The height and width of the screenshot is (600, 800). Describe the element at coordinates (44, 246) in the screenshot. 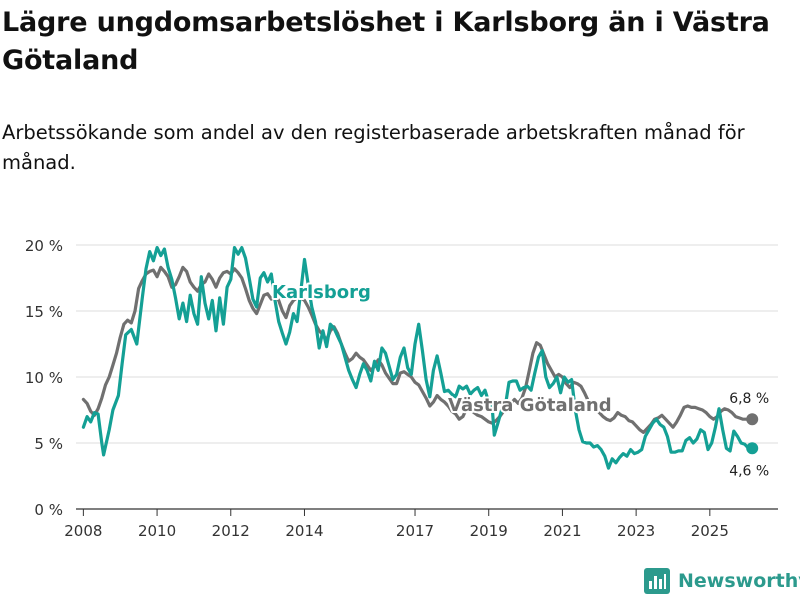

I see `y-tick-label: 20 %` at that location.